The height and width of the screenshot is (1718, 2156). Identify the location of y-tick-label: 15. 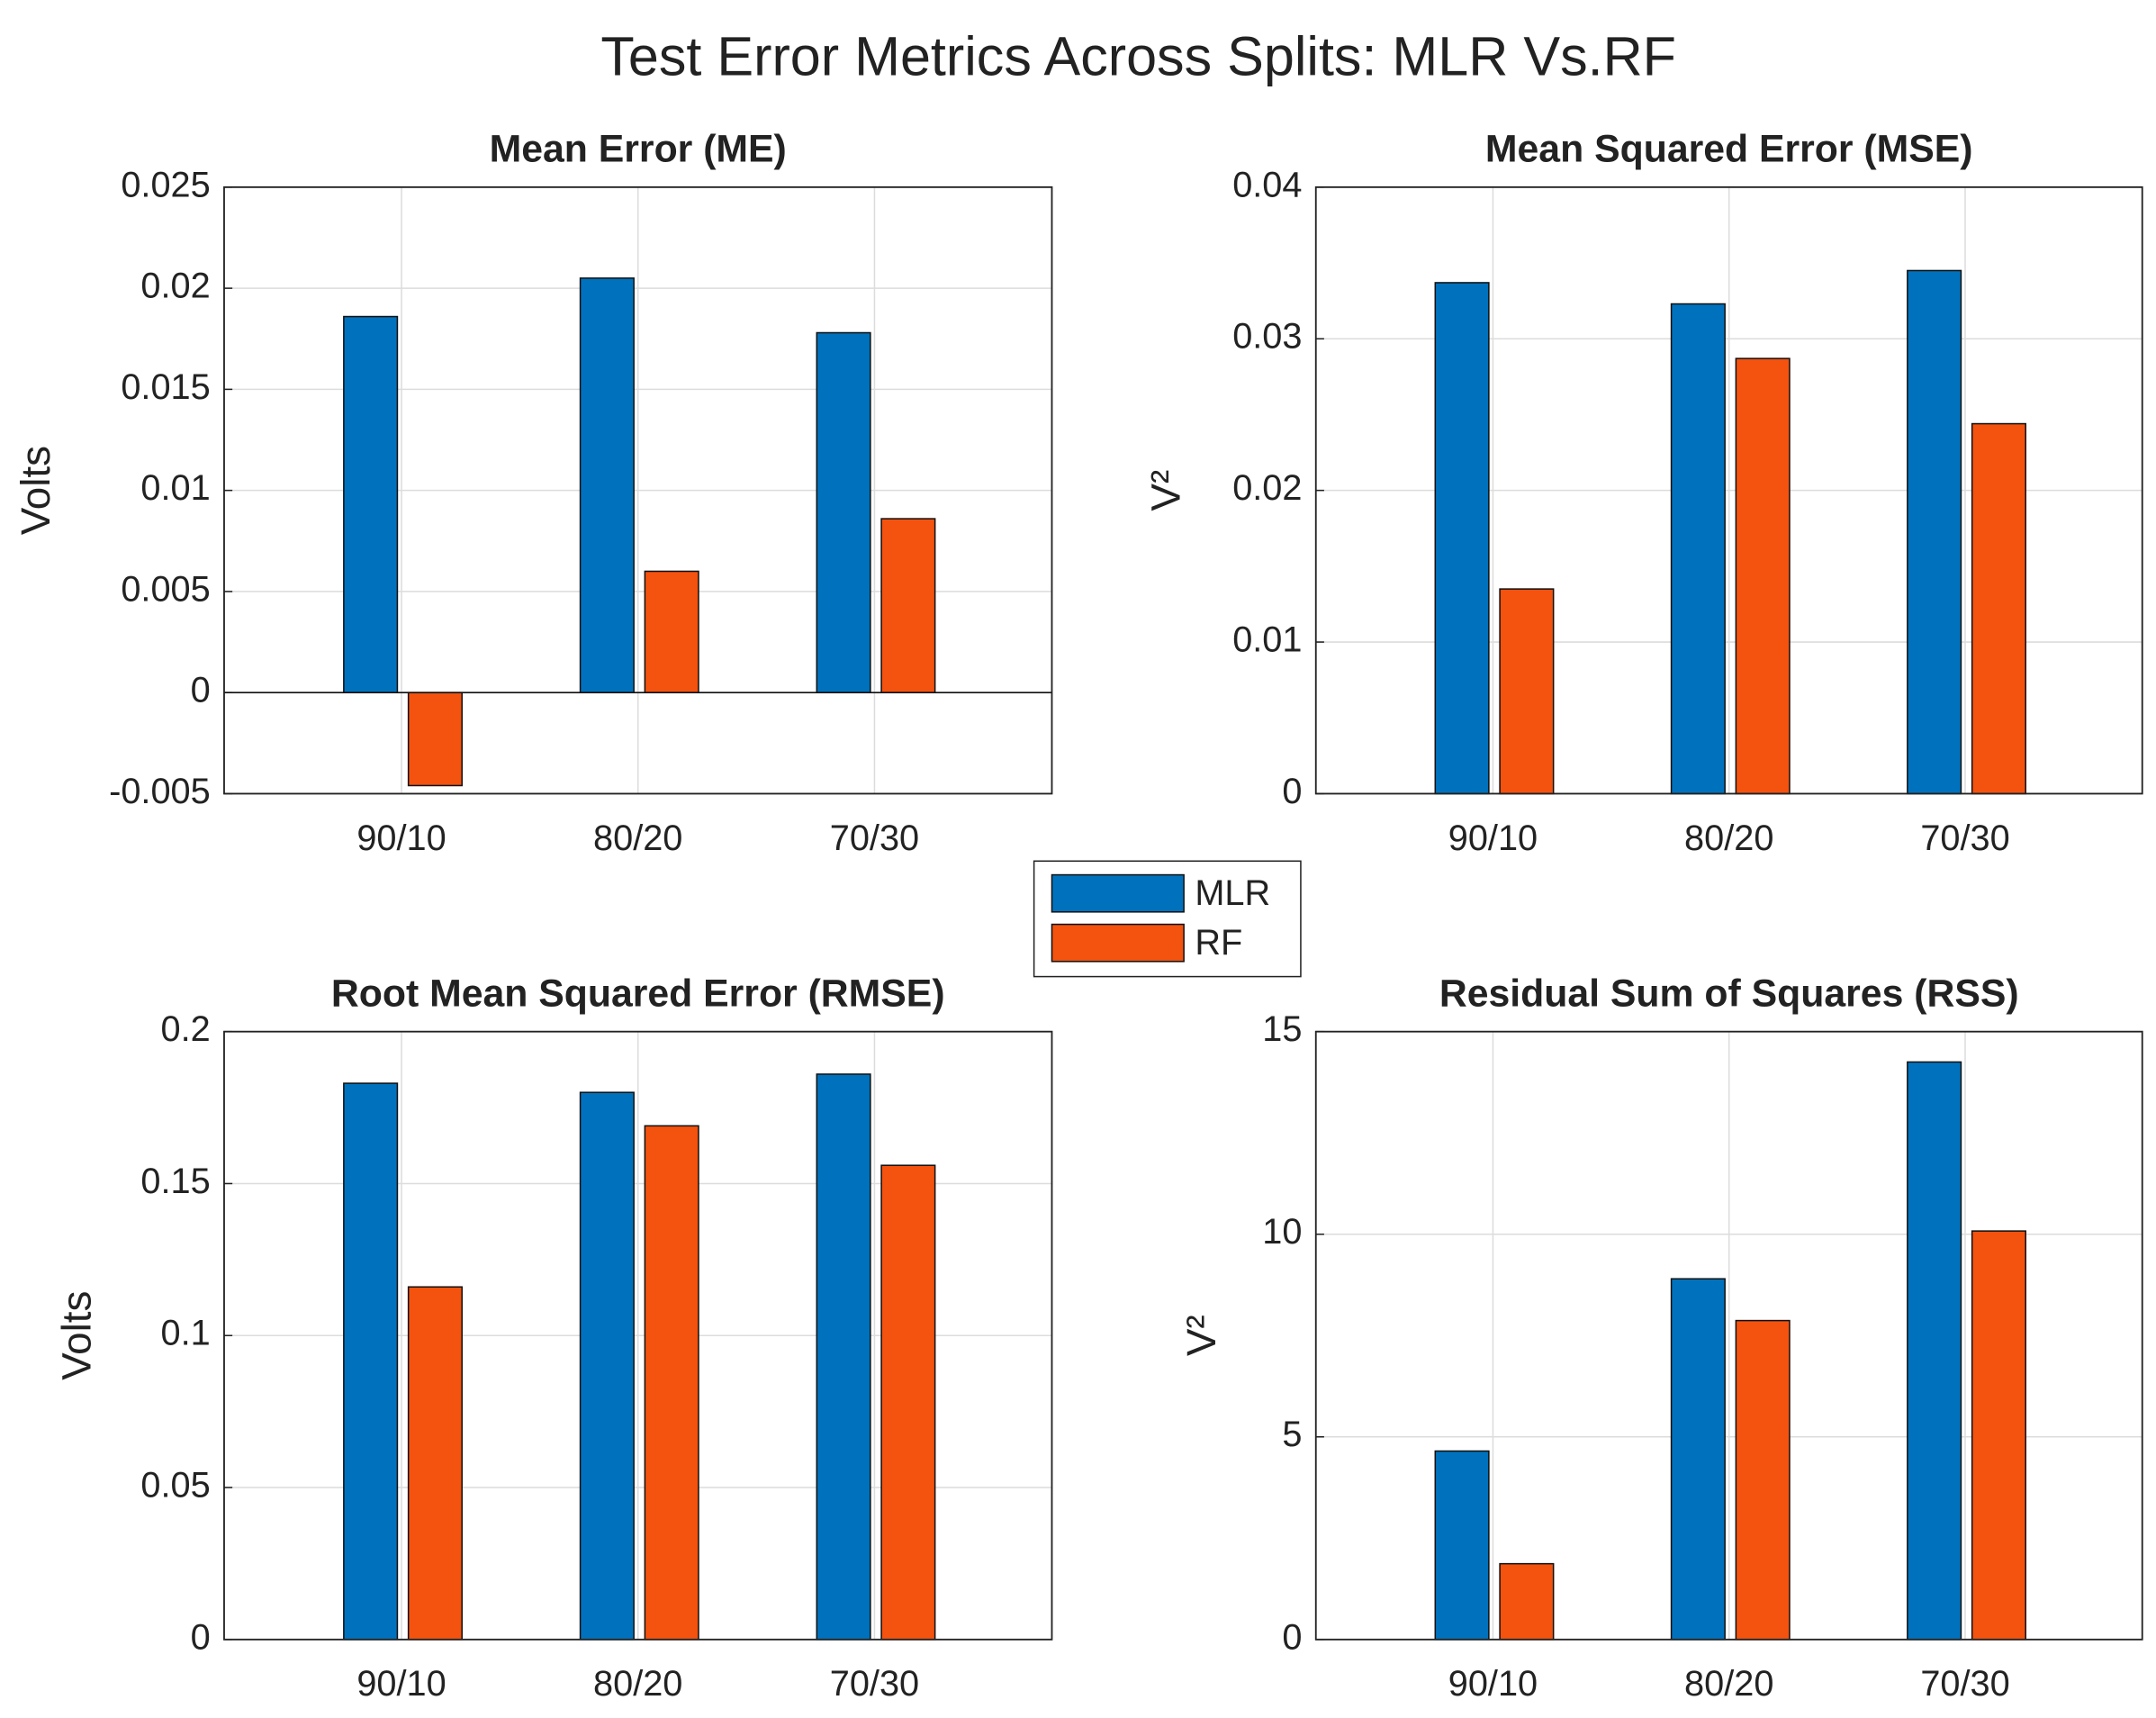
(1282, 1029).